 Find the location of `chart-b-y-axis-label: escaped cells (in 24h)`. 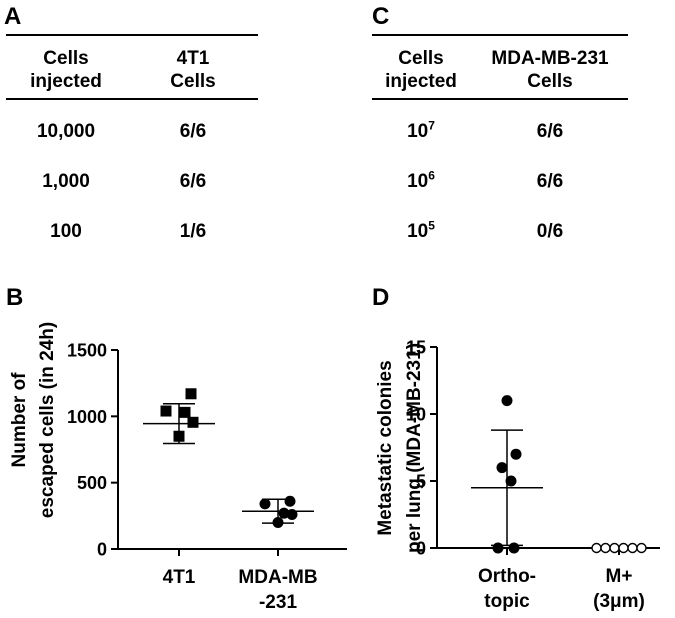

chart-b-y-axis-label: escaped cells (in 24h) is located at coordinates (47, 420).